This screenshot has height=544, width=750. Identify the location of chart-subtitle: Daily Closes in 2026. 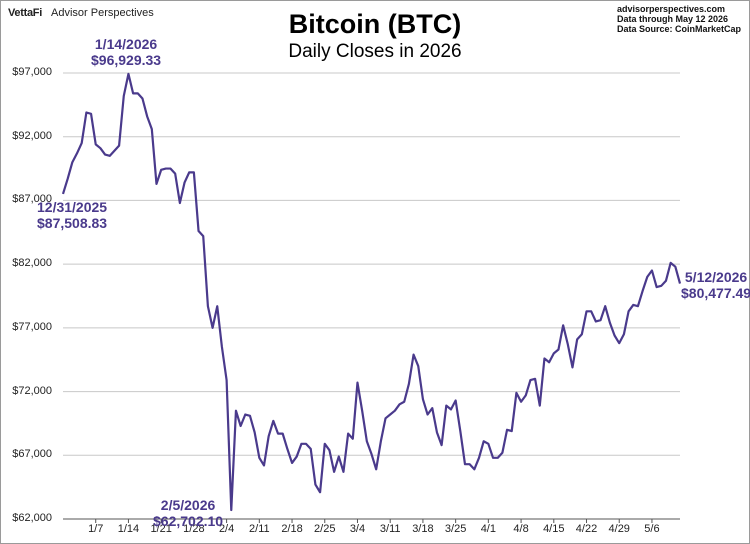
(375, 51).